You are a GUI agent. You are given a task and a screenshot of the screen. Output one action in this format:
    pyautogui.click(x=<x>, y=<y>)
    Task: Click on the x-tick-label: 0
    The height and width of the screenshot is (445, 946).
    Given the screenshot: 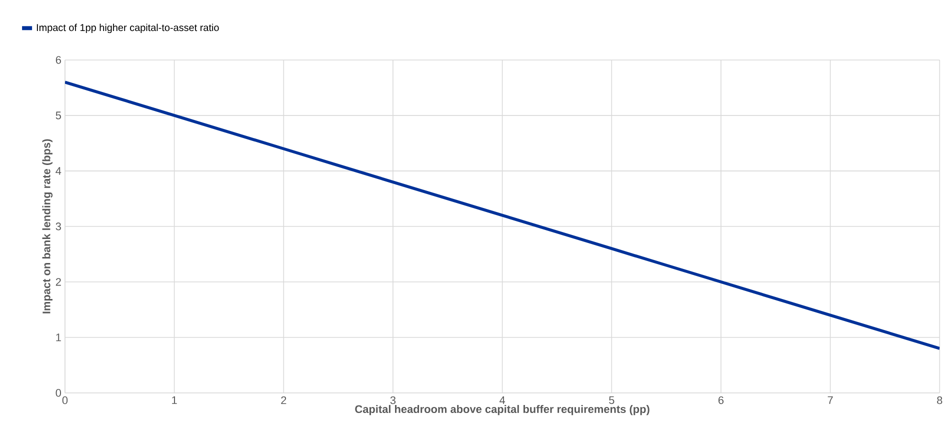 What is the action you would take?
    pyautogui.click(x=65, y=400)
    